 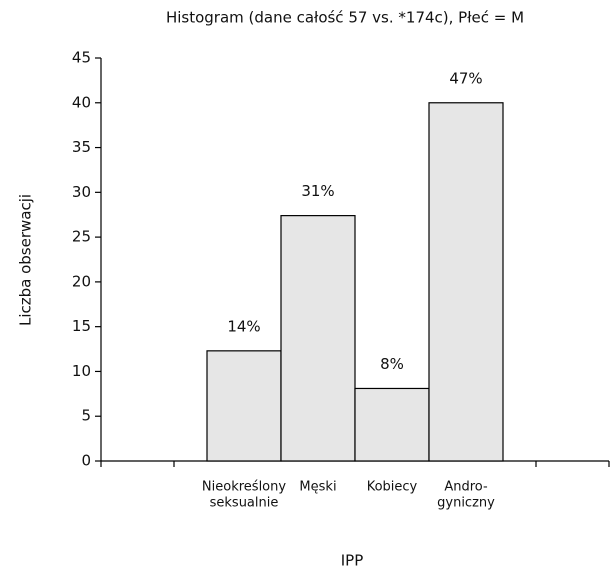 What do you see at coordinates (86, 416) in the screenshot?
I see `y-tick-label: 5` at bounding box center [86, 416].